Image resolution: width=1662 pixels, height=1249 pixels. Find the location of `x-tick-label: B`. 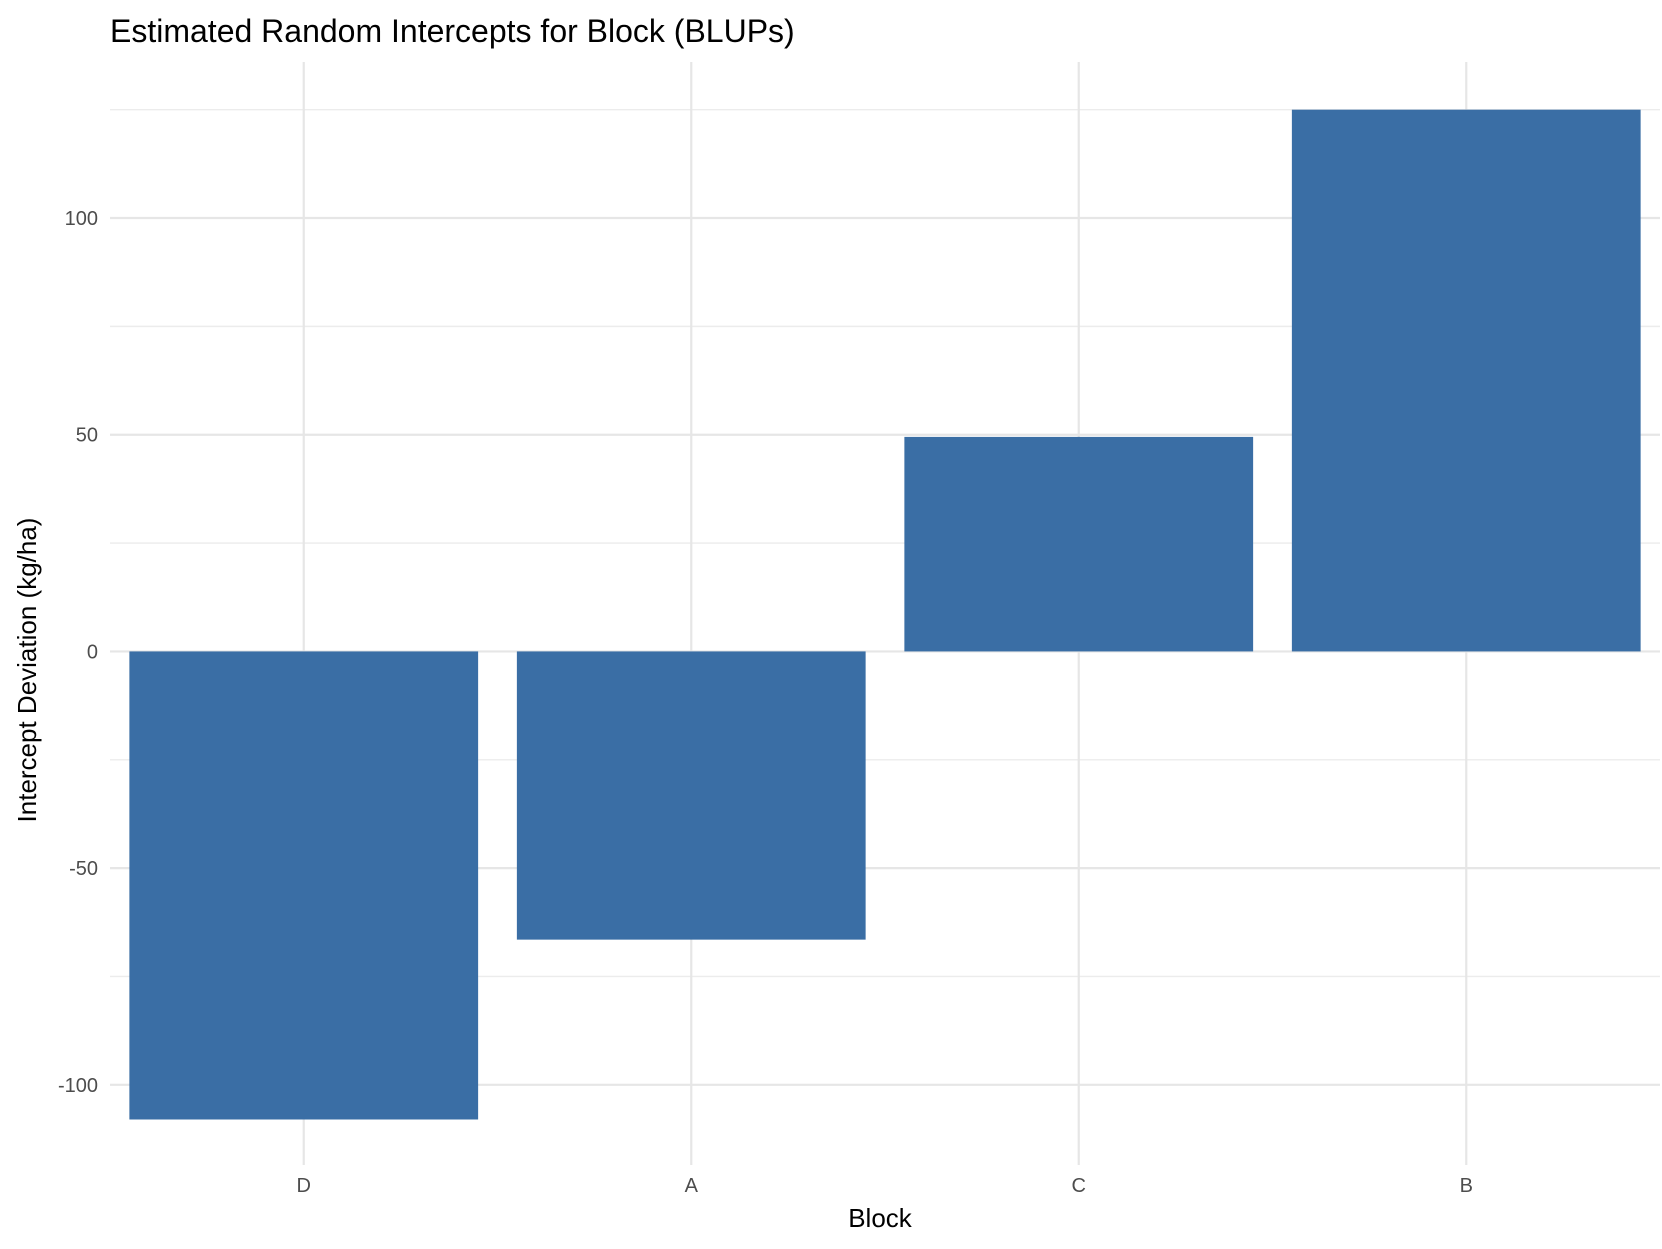

x-tick-label: B is located at coordinates (1466, 1186).